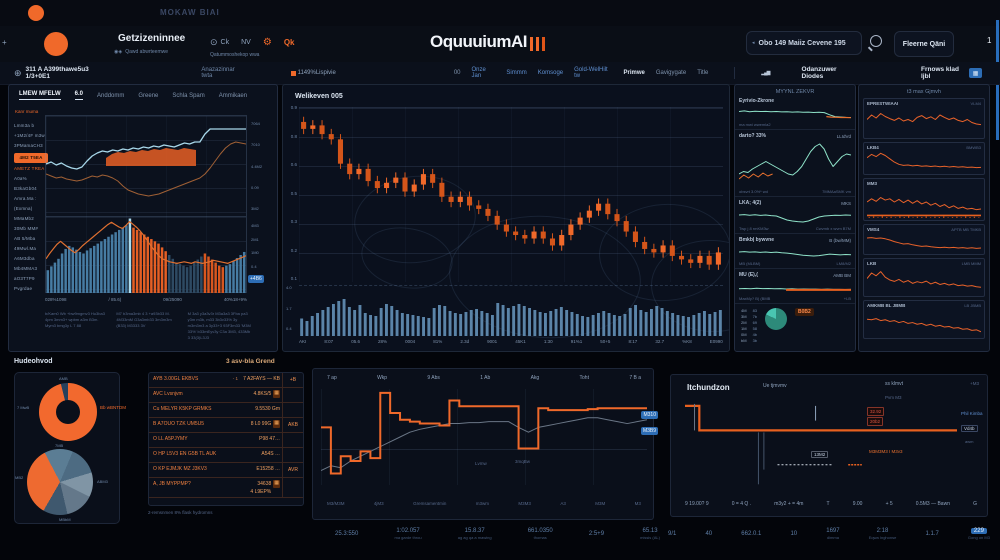 This screenshot has height=560, width=1000. What do you see at coordinates (741, 504) in the screenshot?
I see `status-item: 0 = 4 Q .` at bounding box center [741, 504].